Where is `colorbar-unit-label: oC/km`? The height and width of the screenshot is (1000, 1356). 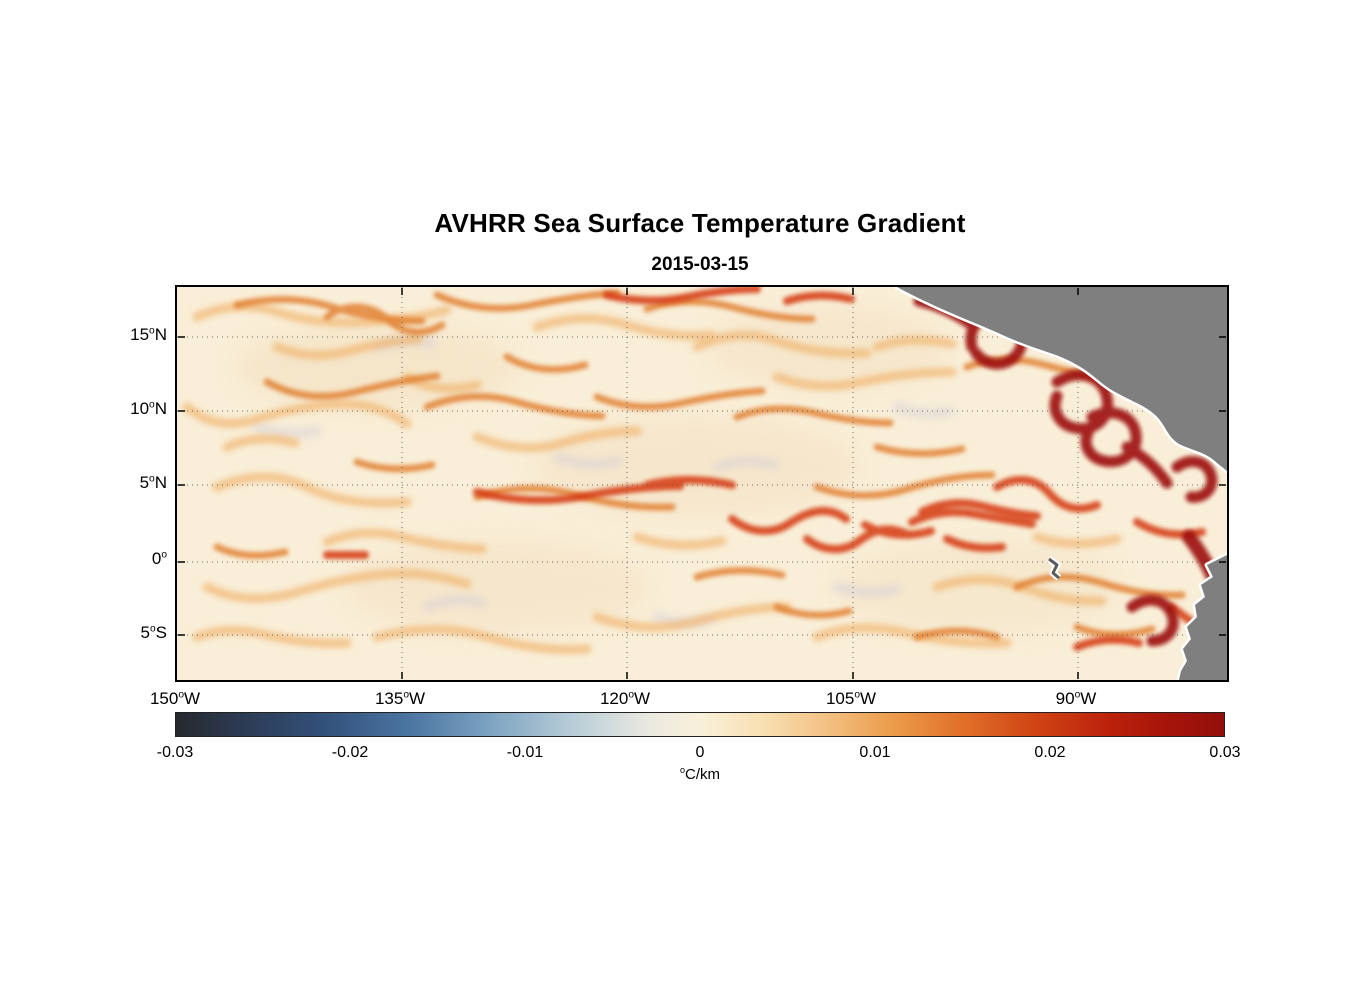
colorbar-unit-label: oC/km is located at coordinates (699, 774).